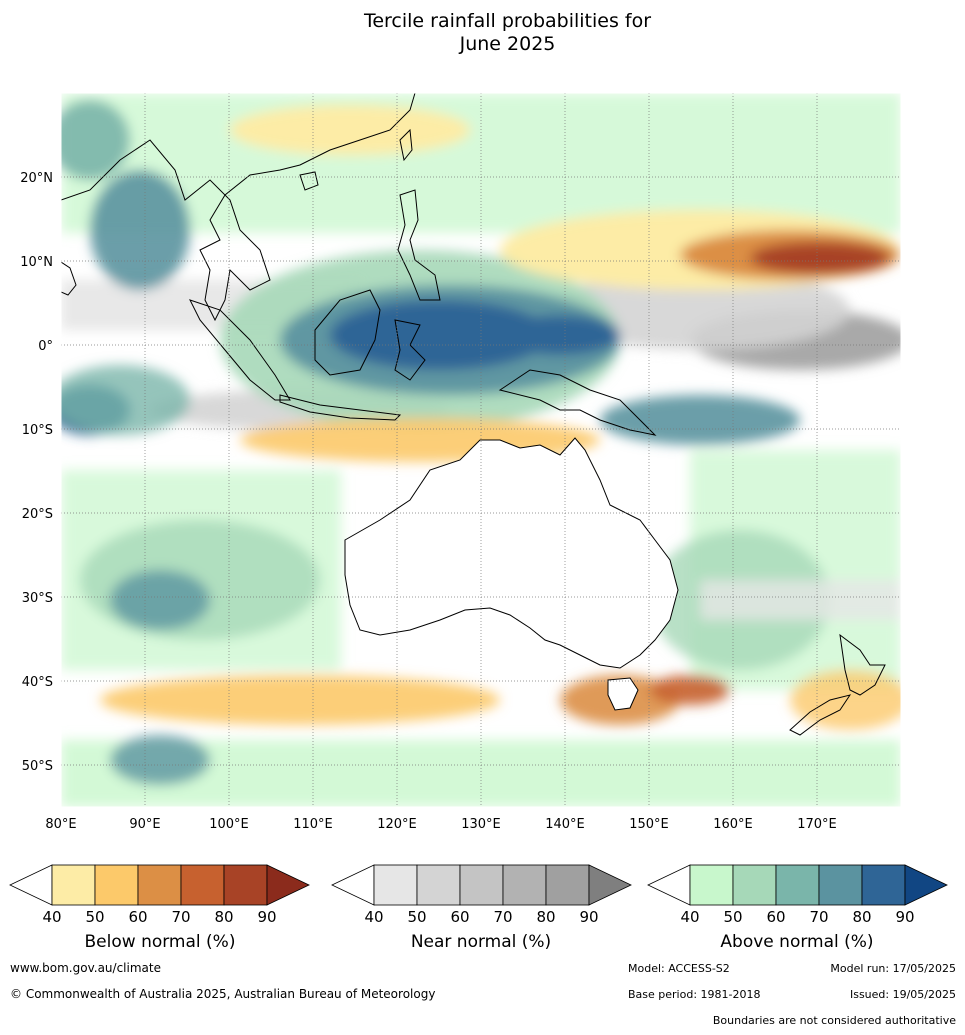 The height and width of the screenshot is (1035, 965). What do you see at coordinates (502, 917) in the screenshot?
I see `colorbar-near-tick-label: 70` at bounding box center [502, 917].